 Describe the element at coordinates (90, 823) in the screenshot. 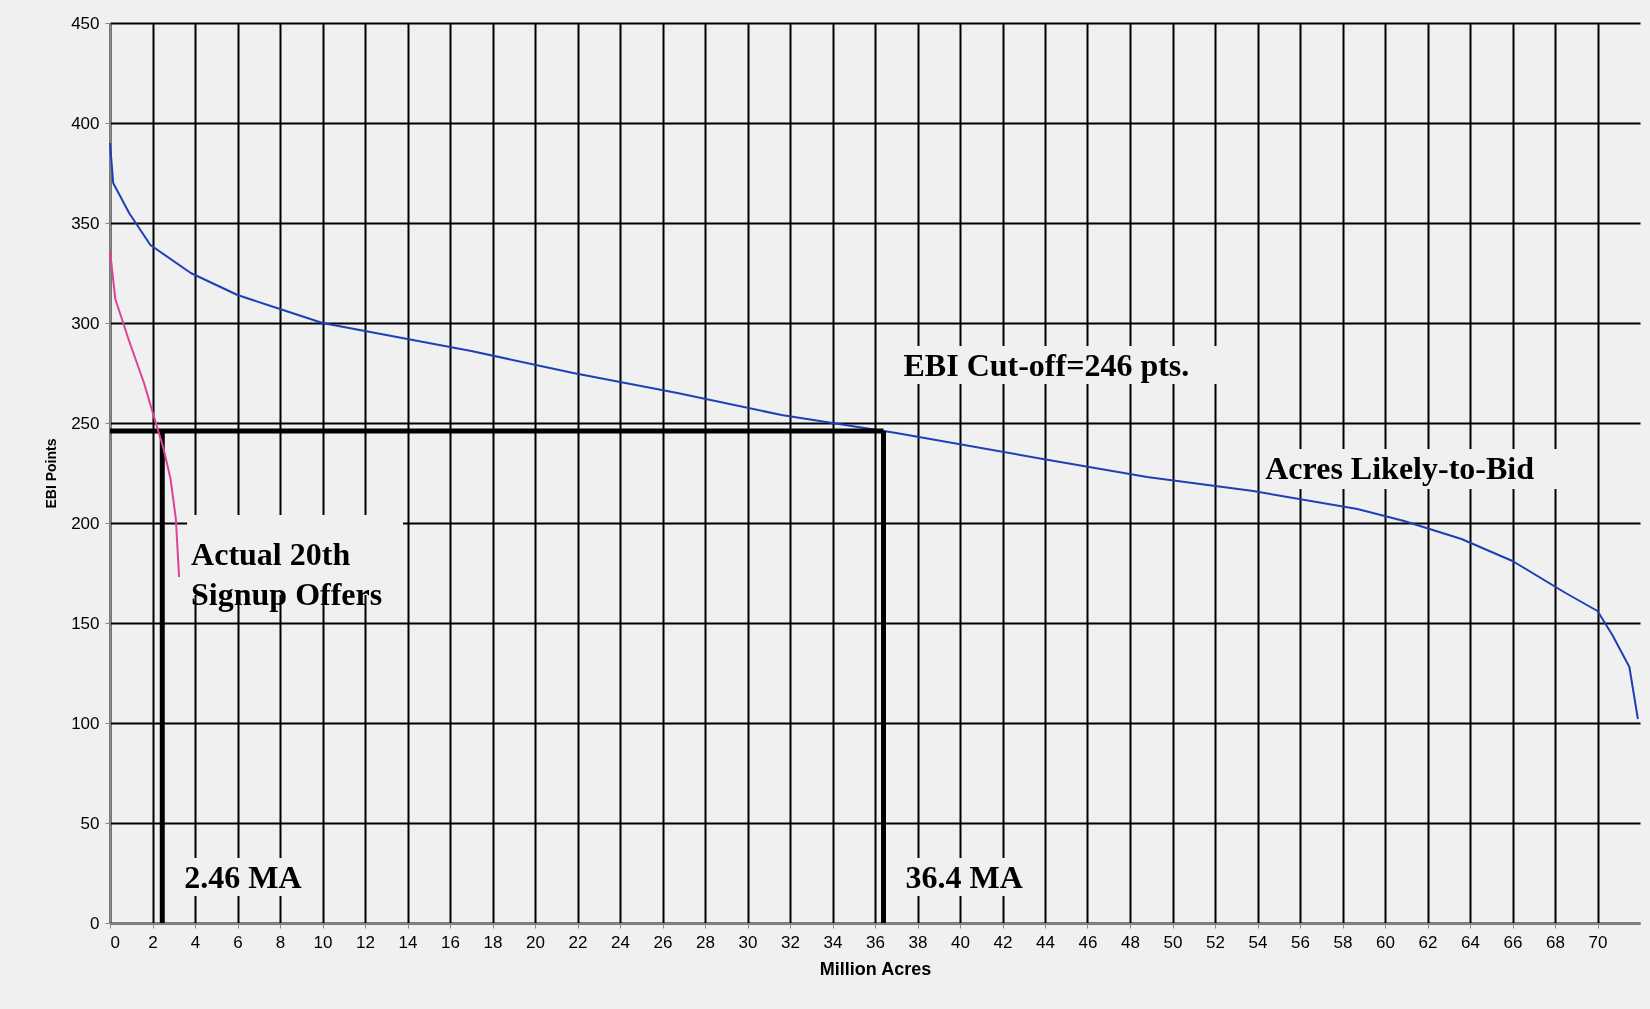

I see `y-tick-label: 50` at that location.